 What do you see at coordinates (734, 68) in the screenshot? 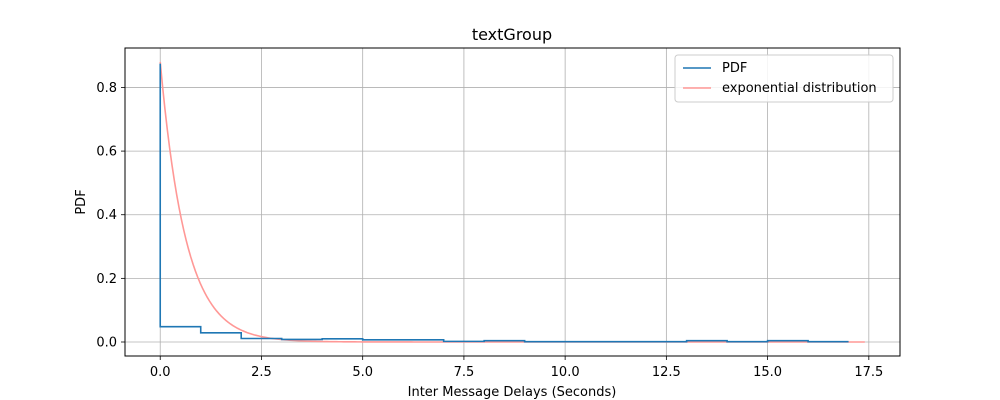
I see `legend-label-pdf: PDF` at bounding box center [734, 68].